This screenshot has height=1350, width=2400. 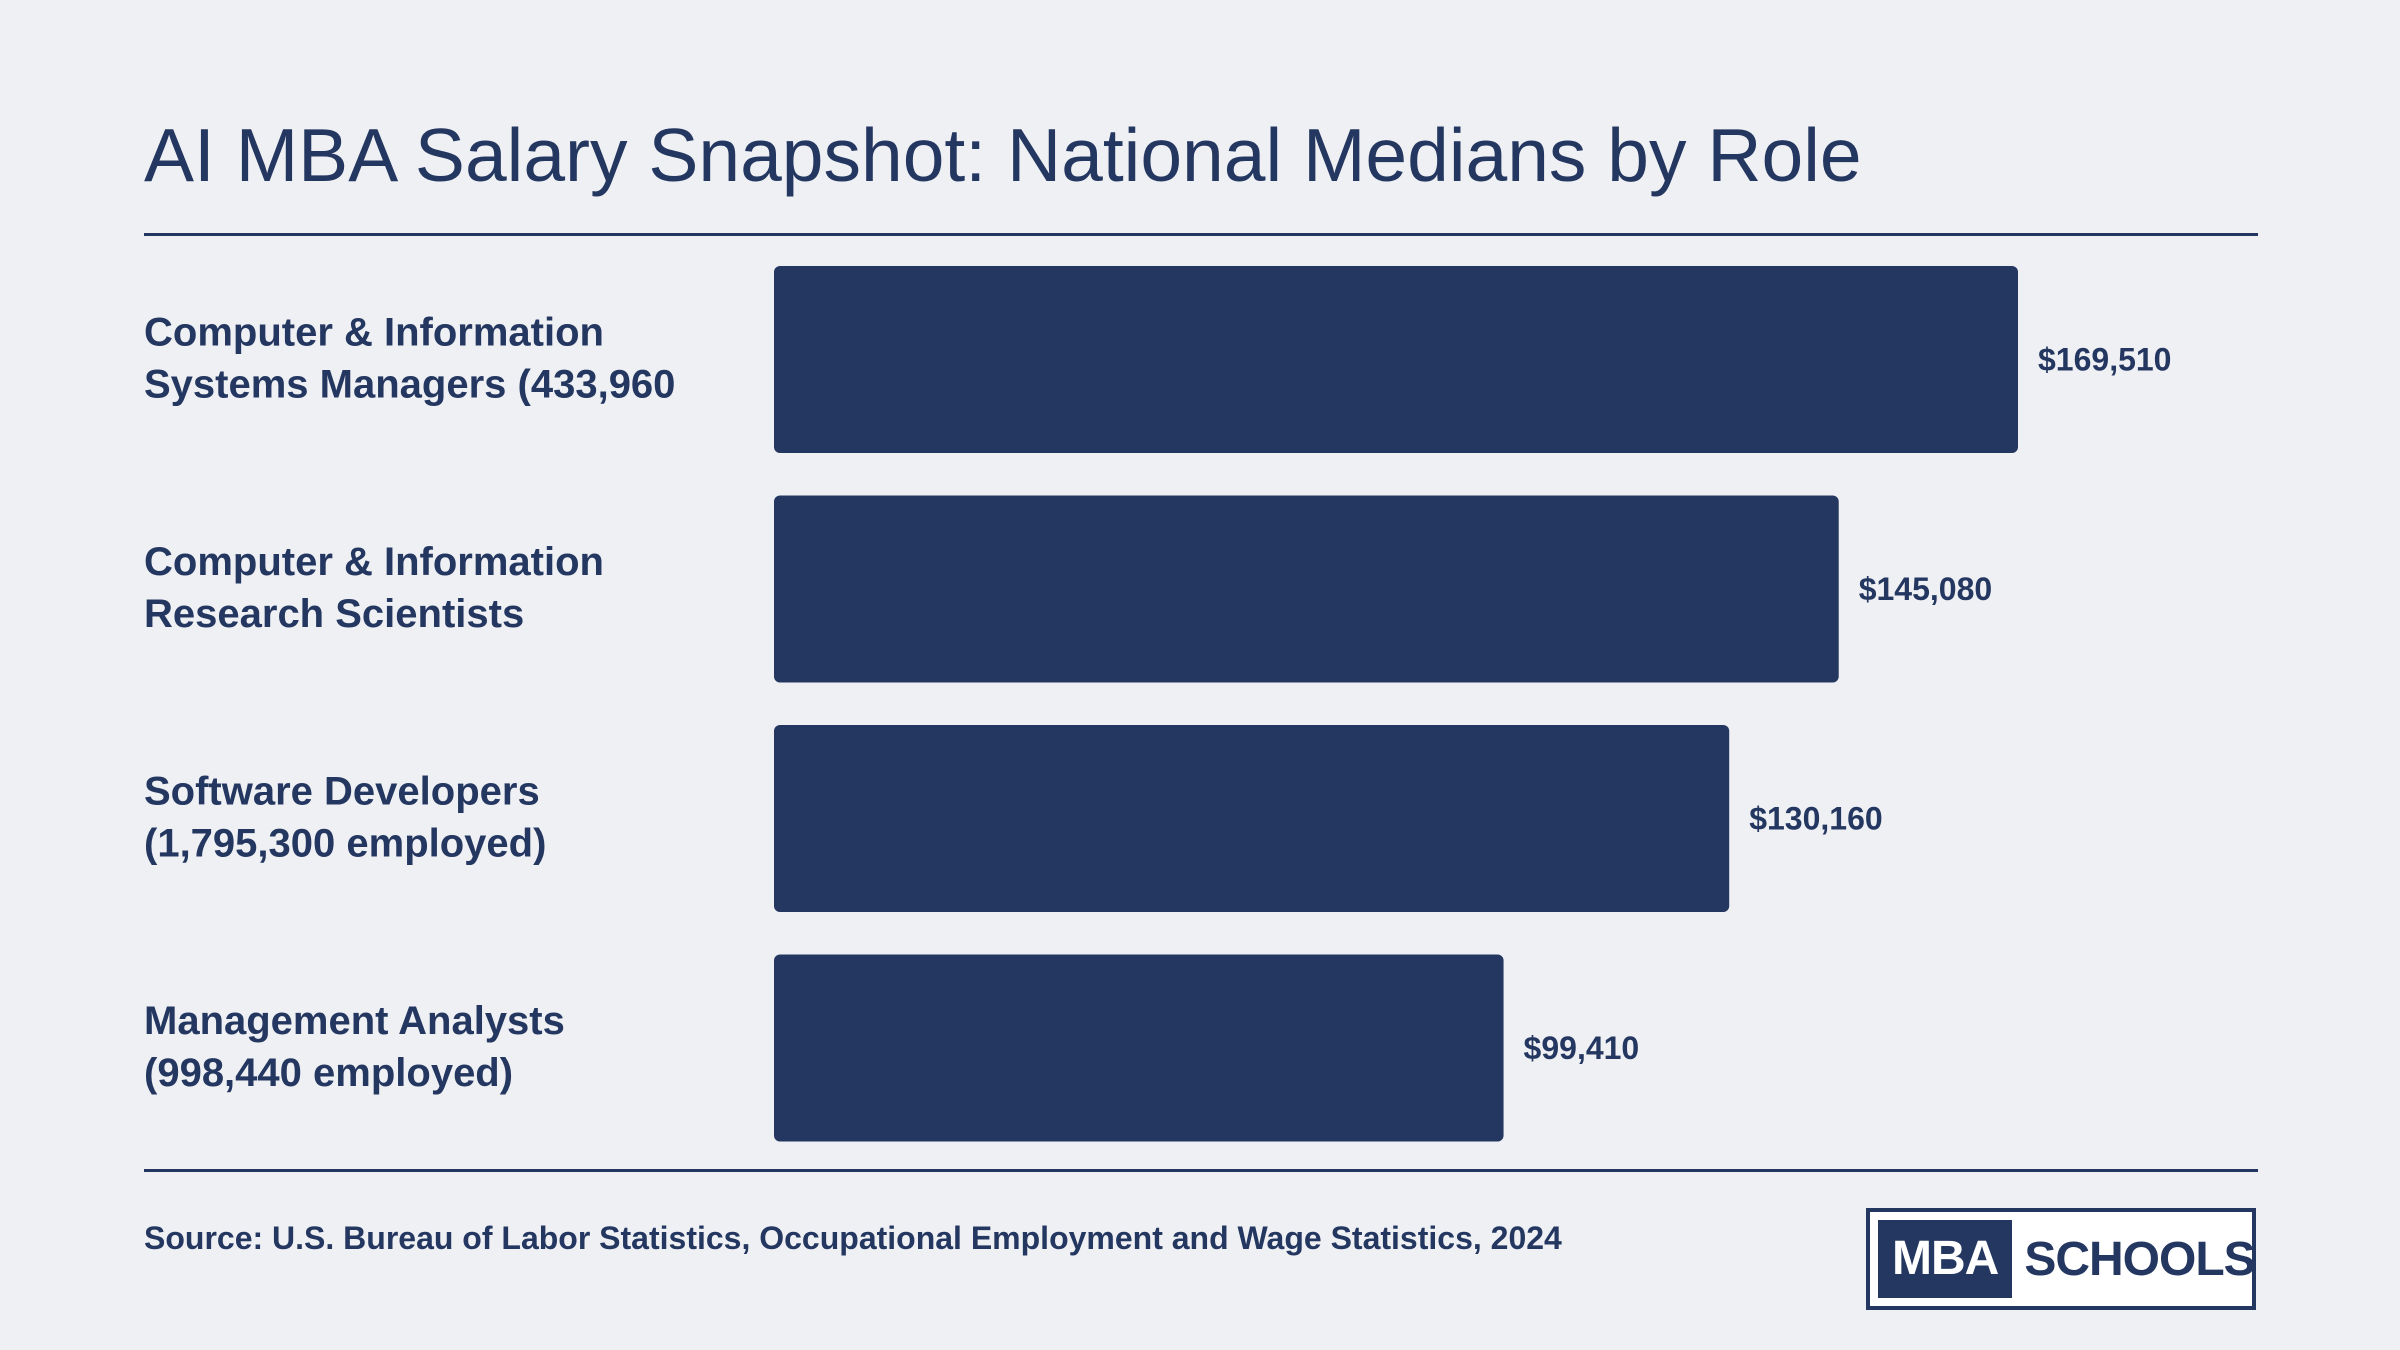 What do you see at coordinates (1201, 234) in the screenshot?
I see `top-divider` at bounding box center [1201, 234].